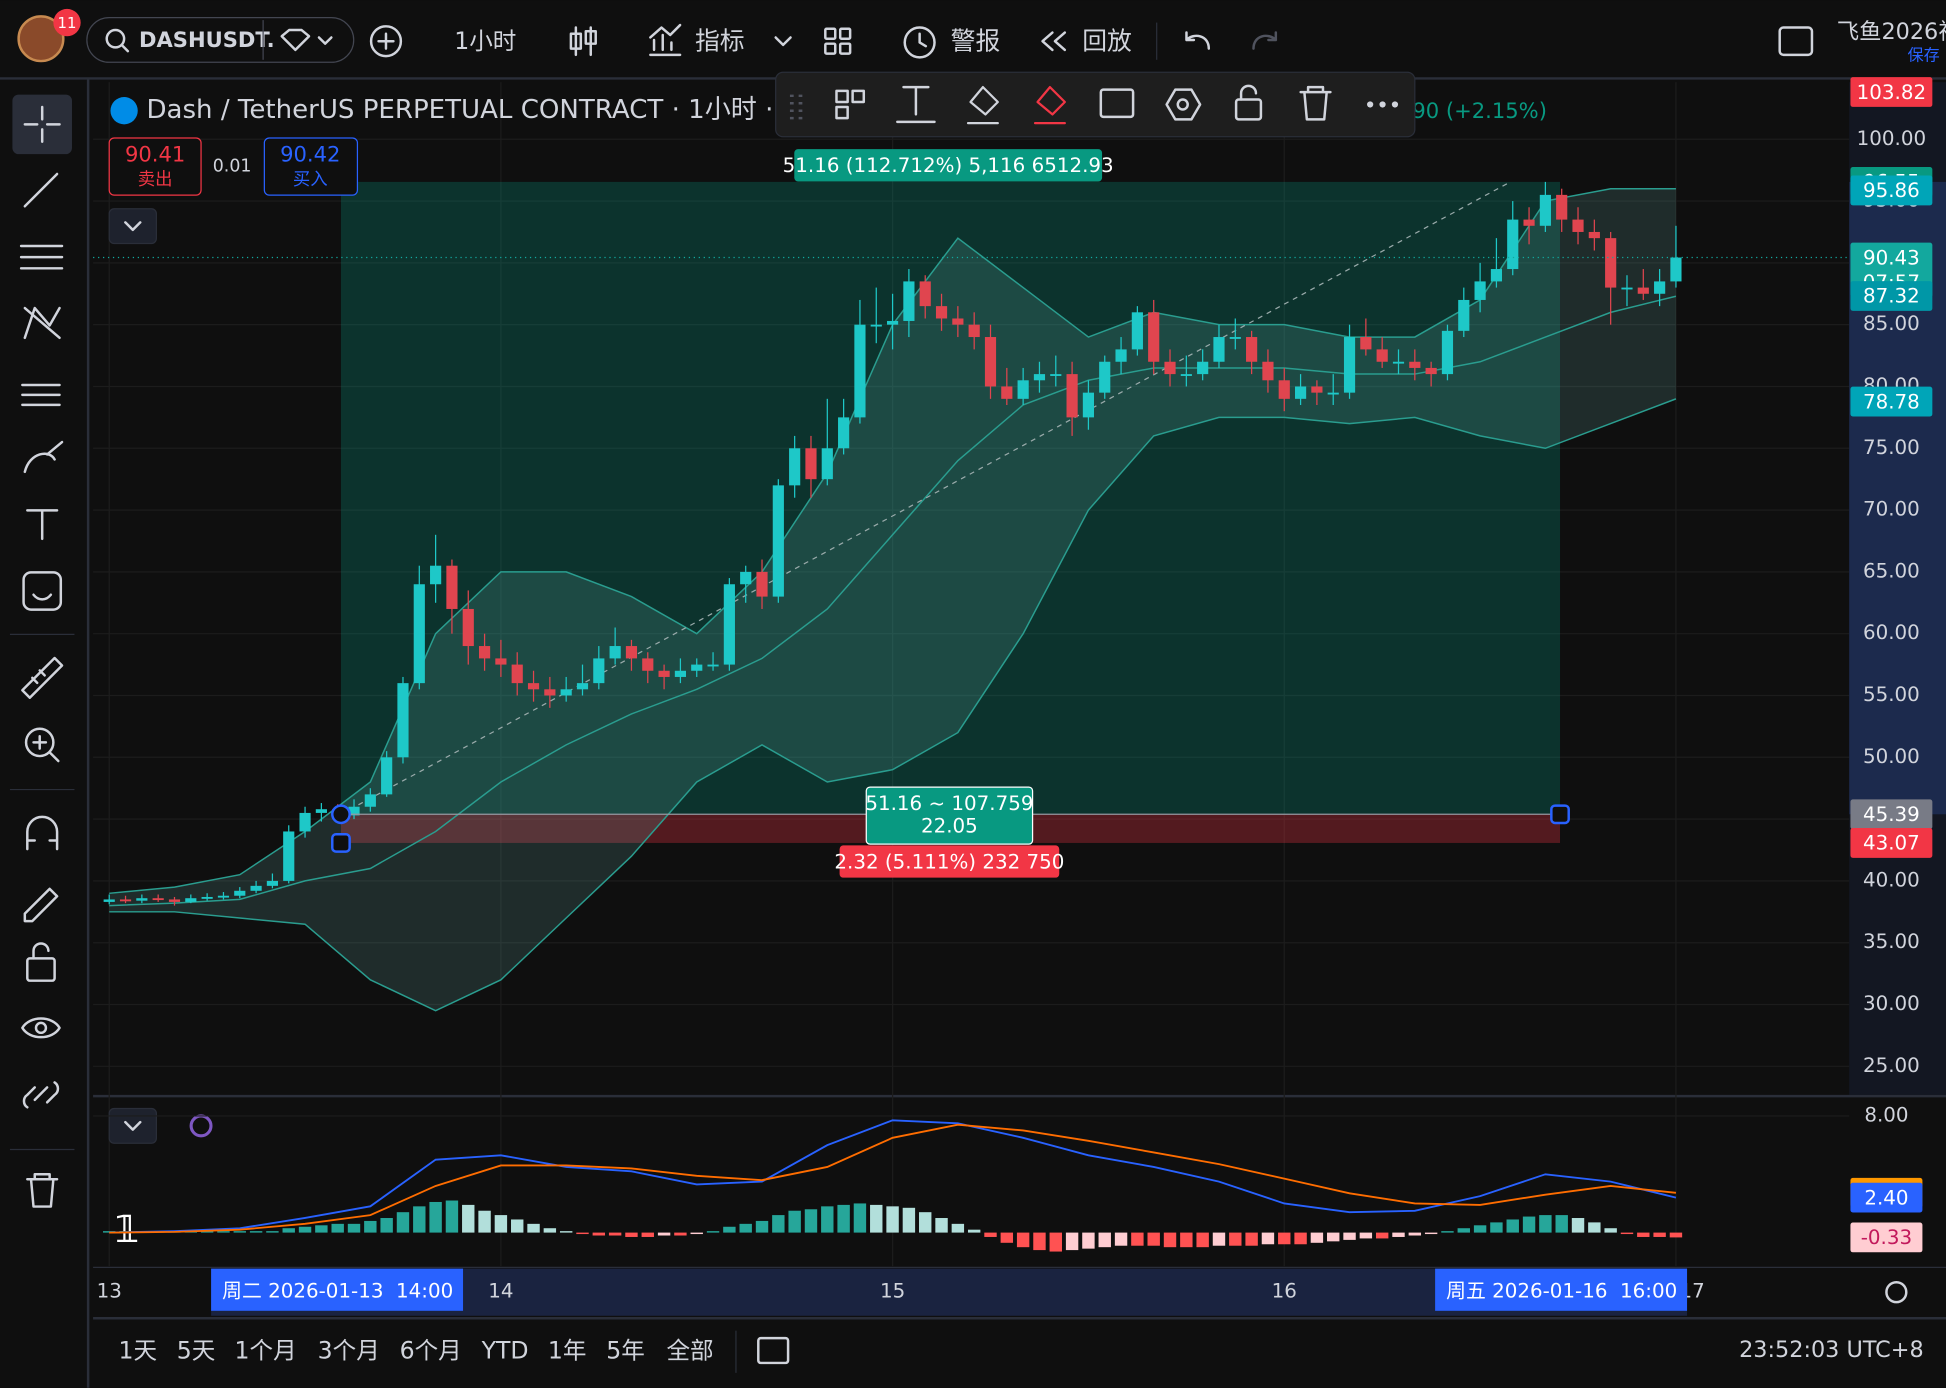 This screenshot has width=1946, height=1388. I want to click on symbol-search, so click(220, 39).